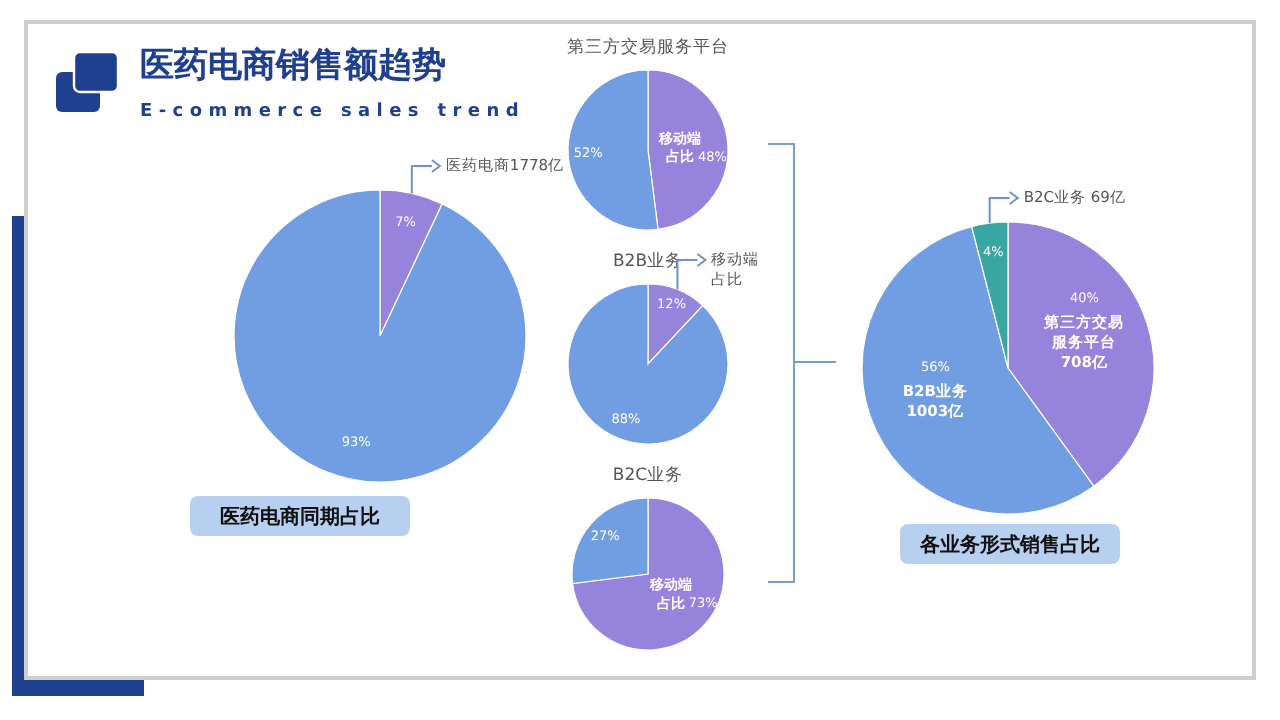  I want to click on text: 医药电商同期占比, so click(300, 517).